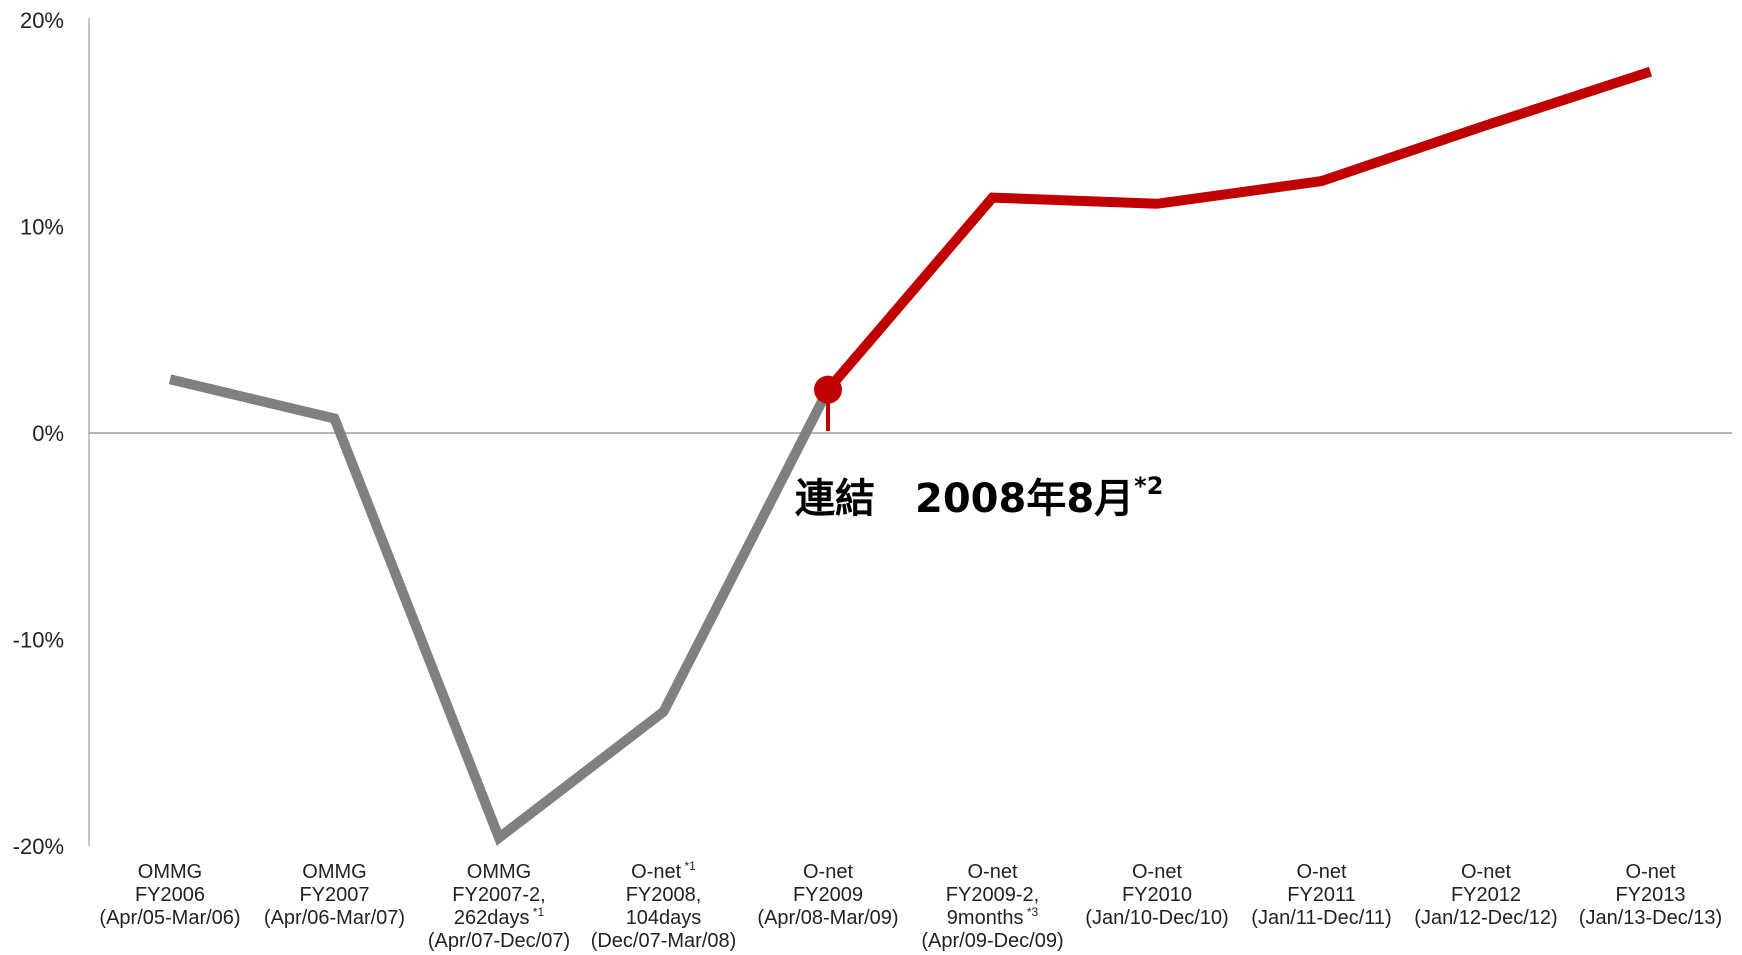 The width and height of the screenshot is (1742, 955). I want to click on x-tick-label: O-net FY2012 (Jan/12-Dec/12), so click(1485, 895).